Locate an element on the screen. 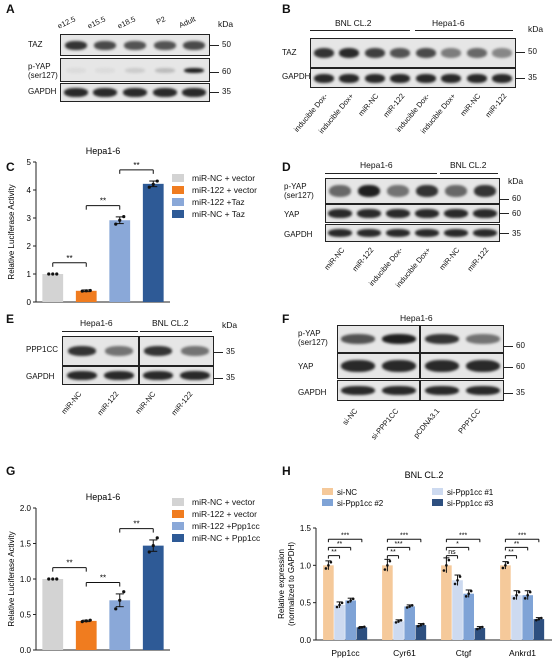  panel-a-letter: A is located at coordinates (10, 9).